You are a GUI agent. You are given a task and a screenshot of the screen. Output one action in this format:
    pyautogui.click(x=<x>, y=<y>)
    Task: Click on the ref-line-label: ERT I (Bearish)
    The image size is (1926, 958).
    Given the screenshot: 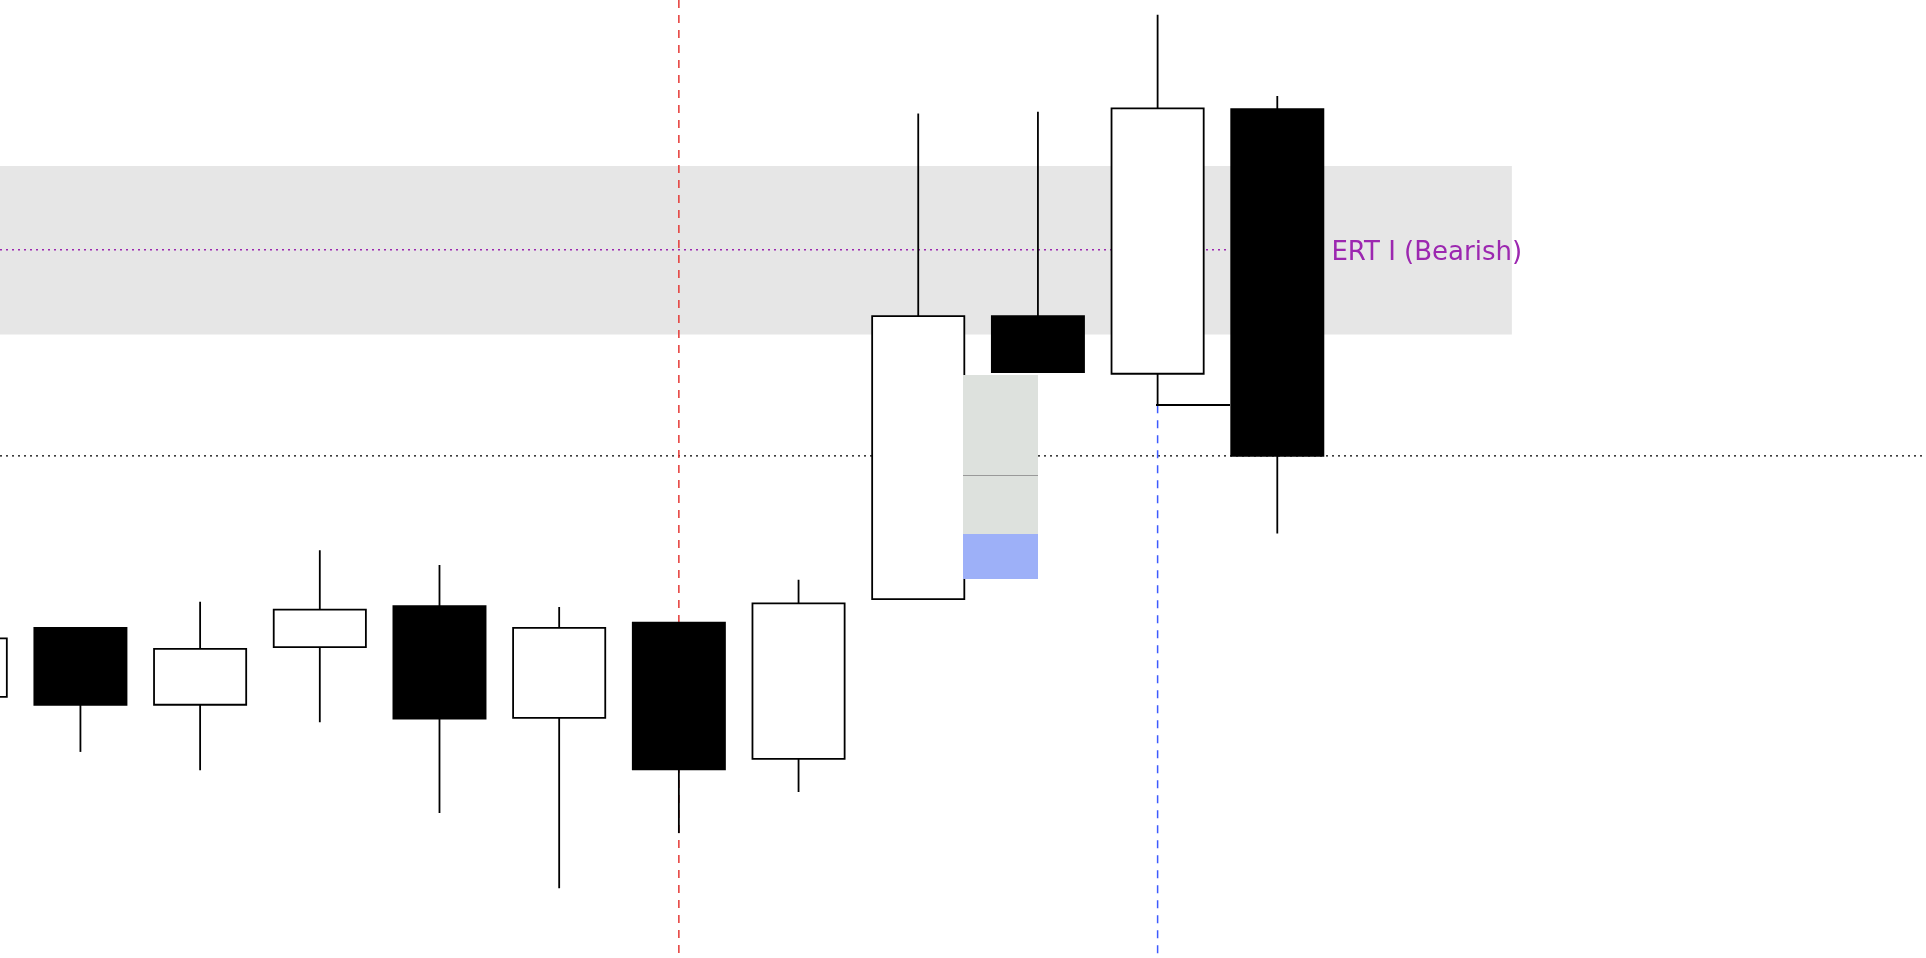 What is the action you would take?
    pyautogui.click(x=1427, y=250)
    